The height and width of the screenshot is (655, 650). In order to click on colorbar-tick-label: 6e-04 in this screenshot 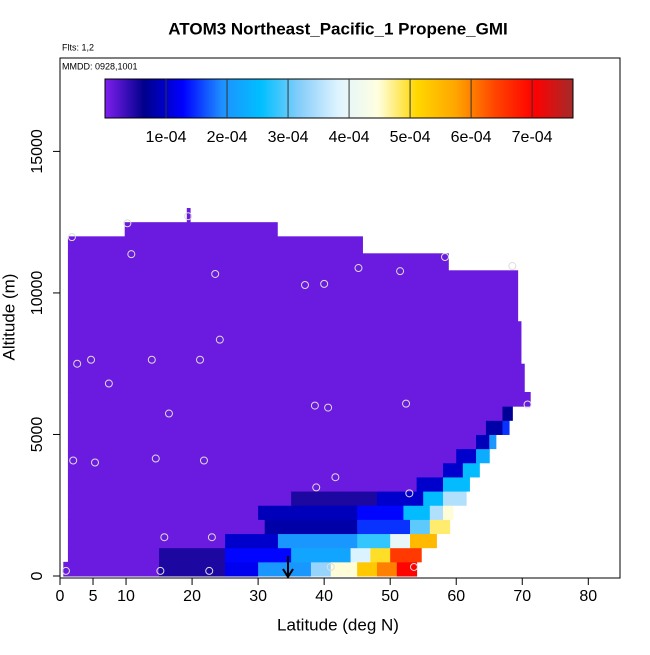, I will do `click(471, 137)`.